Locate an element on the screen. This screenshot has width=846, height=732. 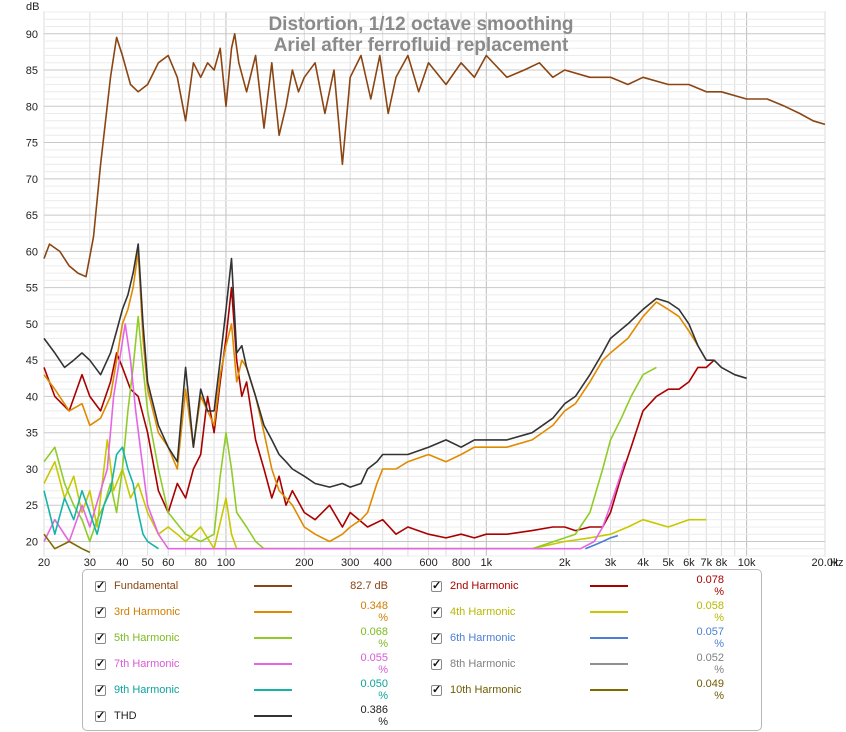
y-tick-label: 45 is located at coordinates (32, 361).